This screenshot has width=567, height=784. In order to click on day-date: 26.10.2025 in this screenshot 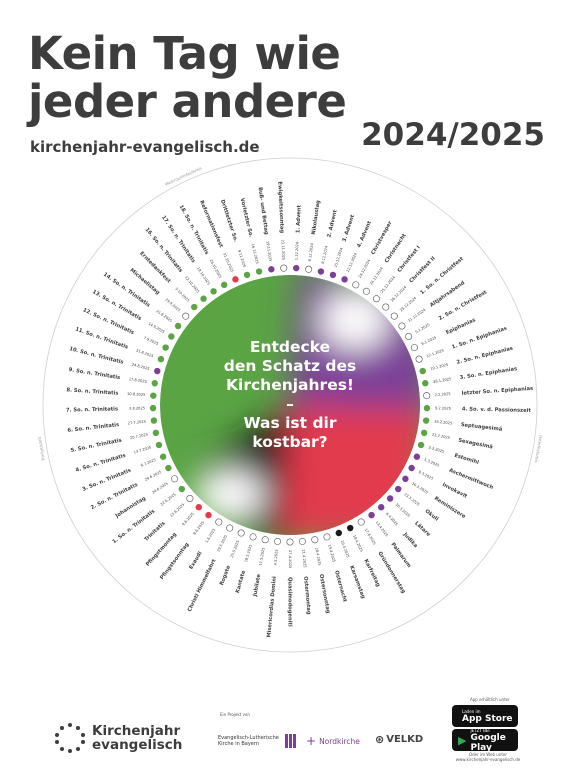, I will do `click(215, 269)`.